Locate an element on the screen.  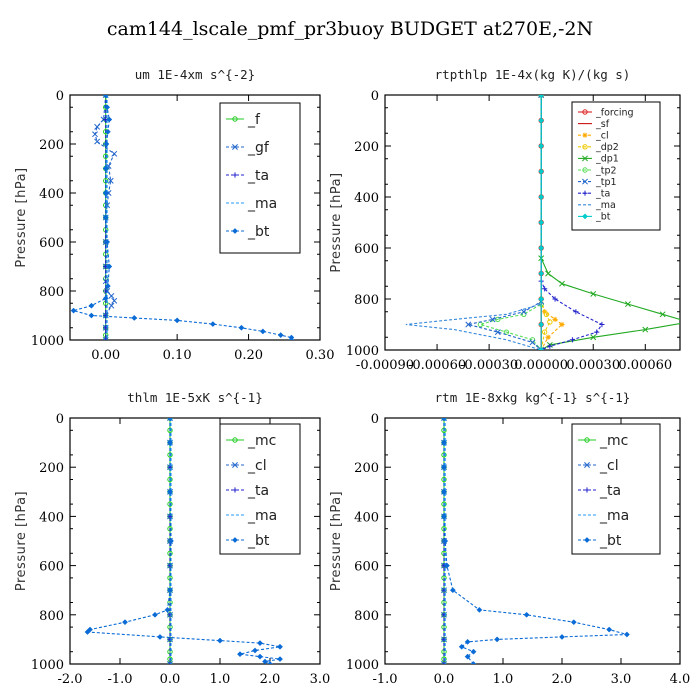
panel-title: thlm 1E-5xK s^{-1} is located at coordinates (194, 397).